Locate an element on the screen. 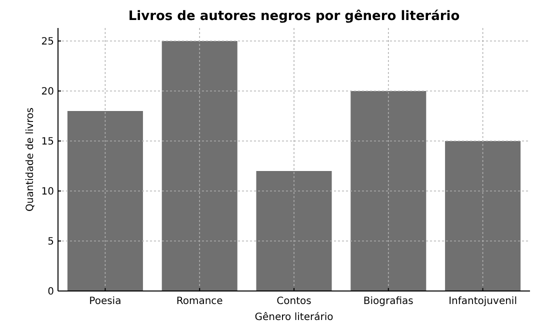 This screenshot has height=324, width=538. chart-title: Livros de autores negros por gênero literário is located at coordinates (294, 16).